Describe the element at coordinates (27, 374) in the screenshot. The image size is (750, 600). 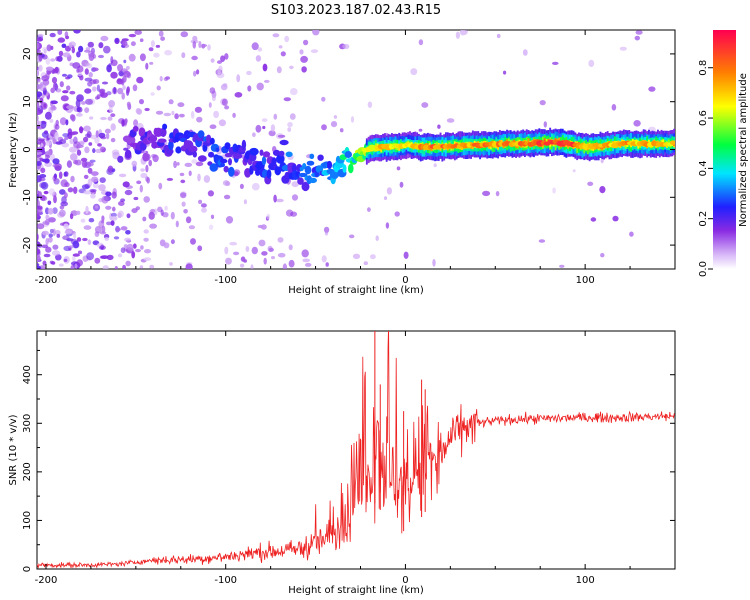
I see `snr-y-tick-label: 400` at that location.